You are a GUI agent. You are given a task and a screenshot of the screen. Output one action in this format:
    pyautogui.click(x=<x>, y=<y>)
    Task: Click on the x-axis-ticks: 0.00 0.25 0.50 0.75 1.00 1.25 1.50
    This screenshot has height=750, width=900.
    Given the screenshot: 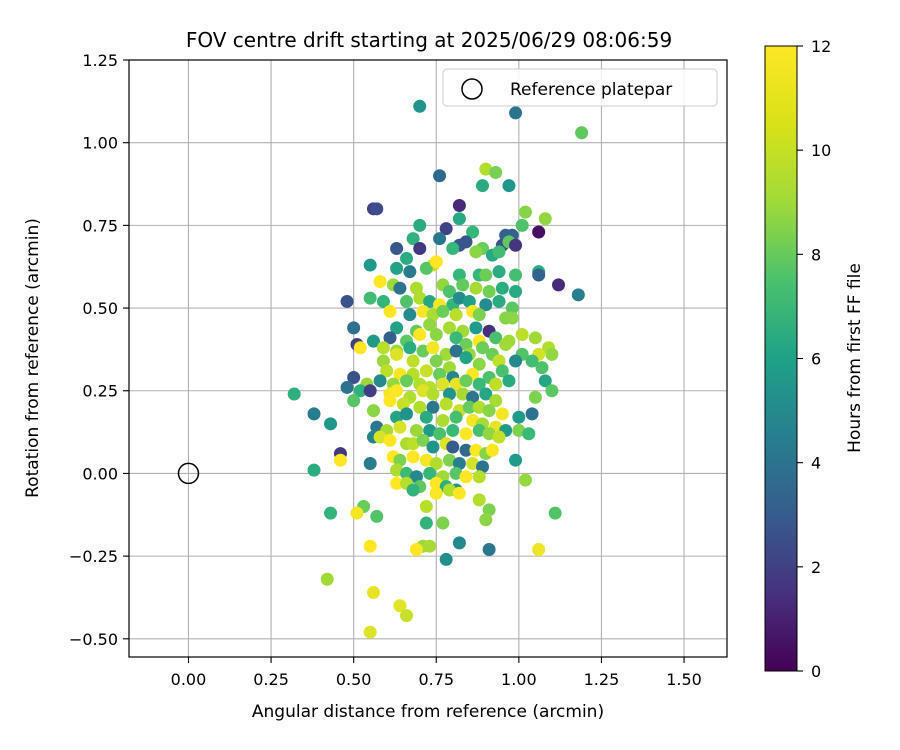 What is the action you would take?
    pyautogui.click(x=436, y=673)
    